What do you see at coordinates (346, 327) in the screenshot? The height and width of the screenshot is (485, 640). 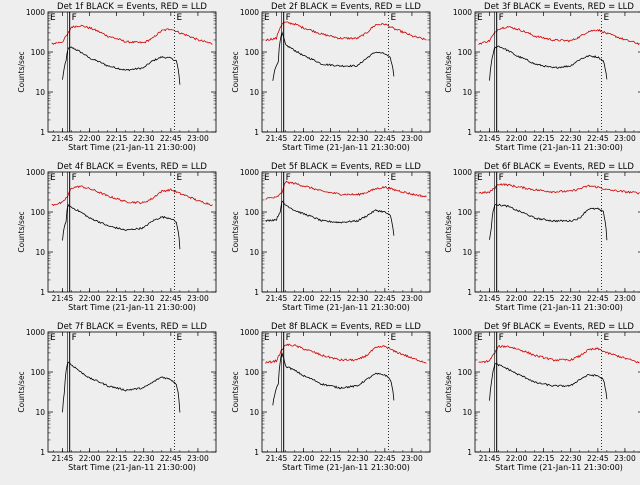 I see `subplot-title: Det 8f BLACK = Events, RED = LLD` at bounding box center [346, 327].